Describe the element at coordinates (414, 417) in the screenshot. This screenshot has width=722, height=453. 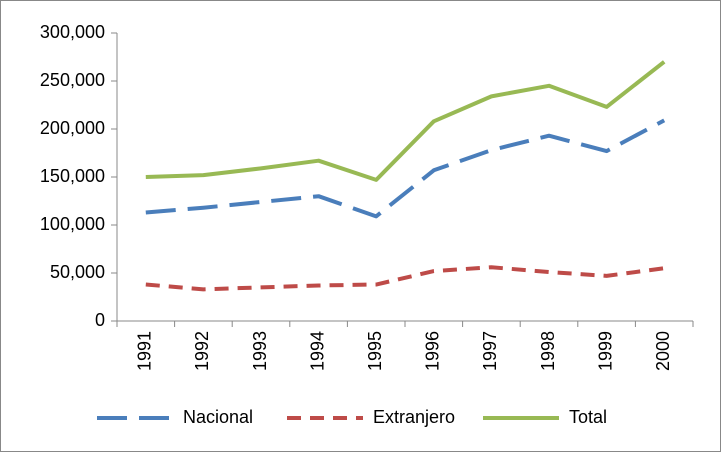
I see `legend-label: Extranjero` at that location.